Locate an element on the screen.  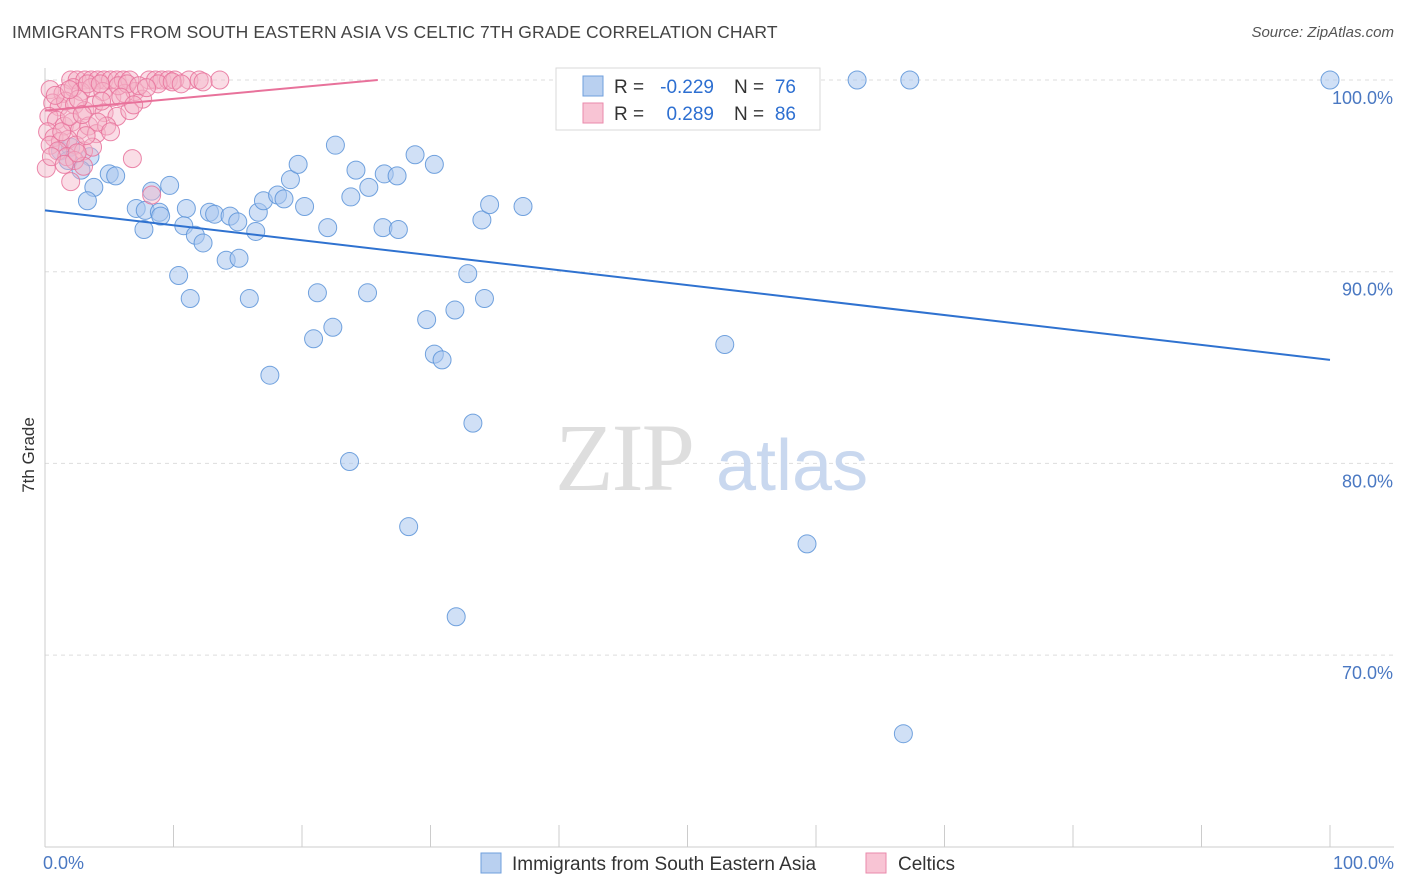
bottom-legend-swatch-sea is located at coordinates (491, 863).